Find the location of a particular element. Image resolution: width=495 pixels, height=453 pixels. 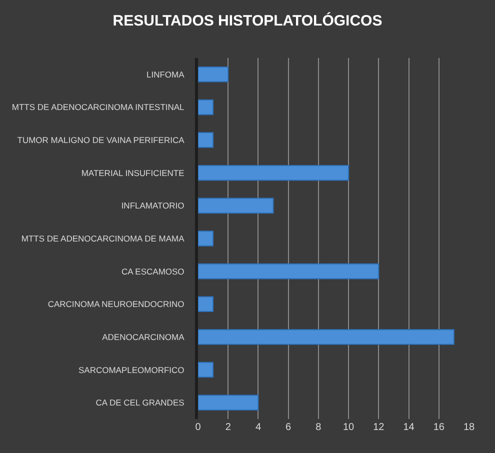

y-tick-label: MTTS DE ADENOCARCINOMA DE MAMA is located at coordinates (103, 238).